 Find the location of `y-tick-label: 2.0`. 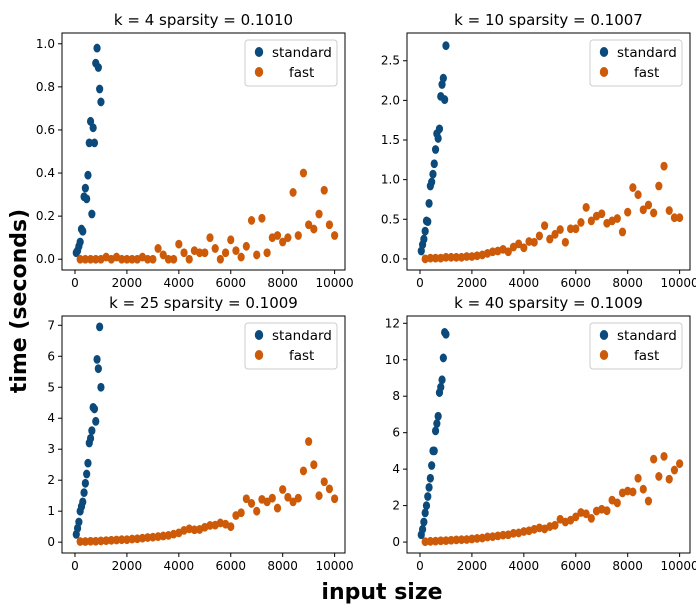

y-tick-label: 2.0 is located at coordinates (390, 100).